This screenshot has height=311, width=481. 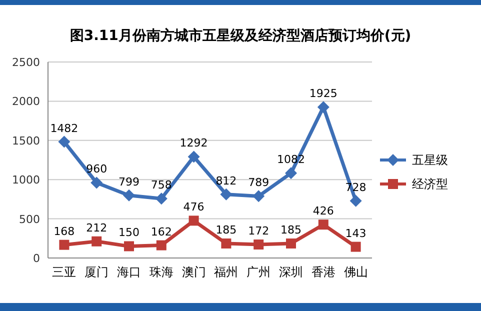 I want to click on x-tick-label: 福州, so click(x=226, y=272).